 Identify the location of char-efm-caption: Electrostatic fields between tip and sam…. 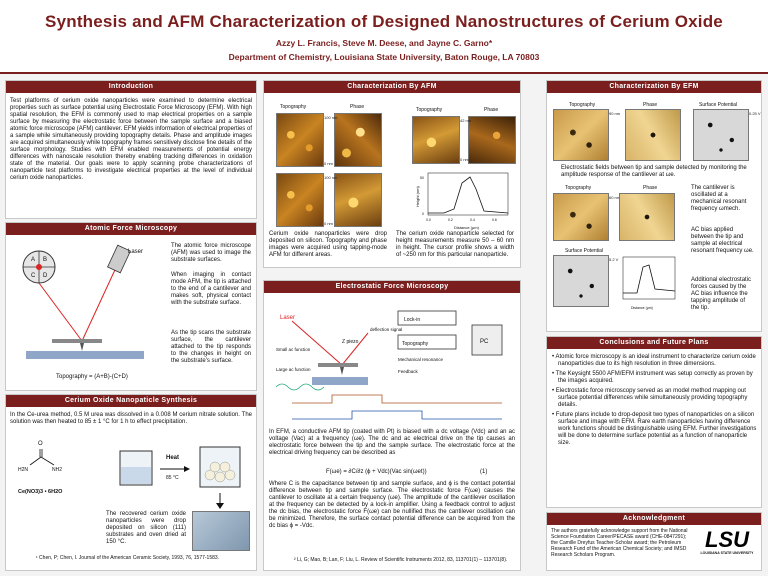
(654, 171).